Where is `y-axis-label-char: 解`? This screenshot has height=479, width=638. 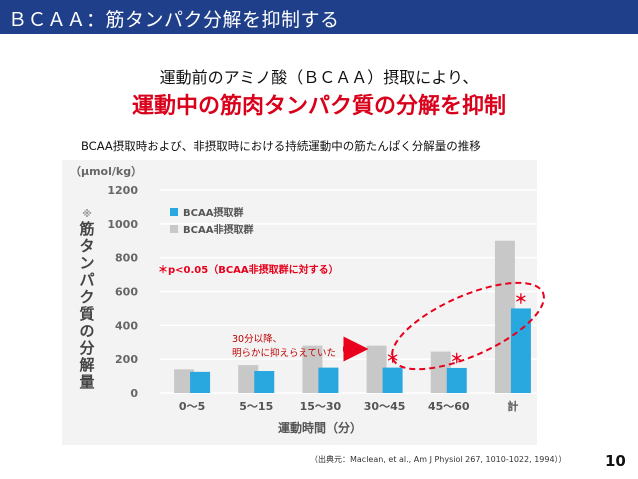
y-axis-label-char: 解 is located at coordinates (86, 365).